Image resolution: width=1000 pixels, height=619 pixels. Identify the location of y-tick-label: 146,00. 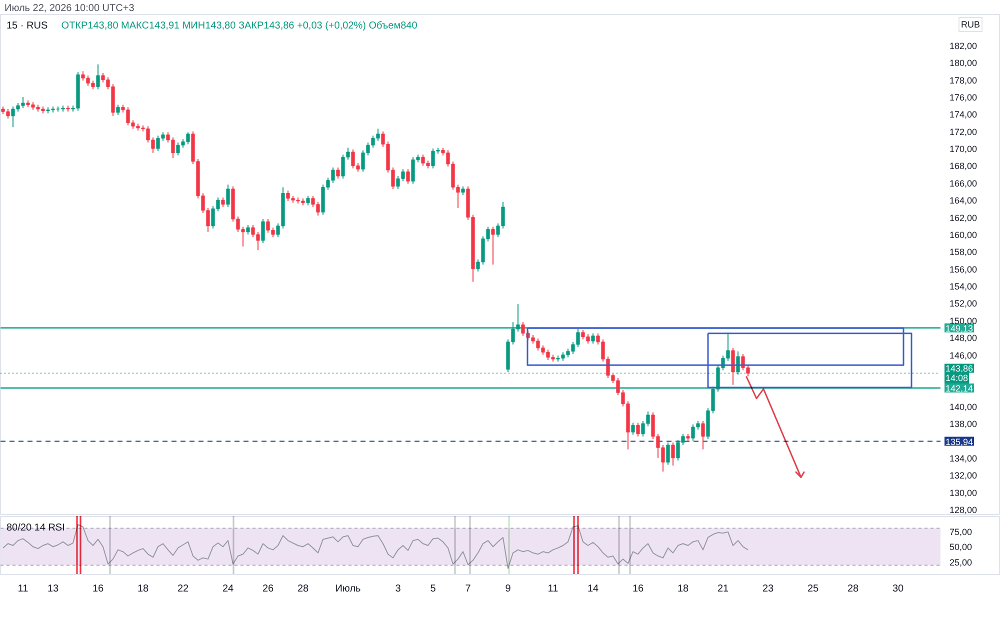
(964, 355).